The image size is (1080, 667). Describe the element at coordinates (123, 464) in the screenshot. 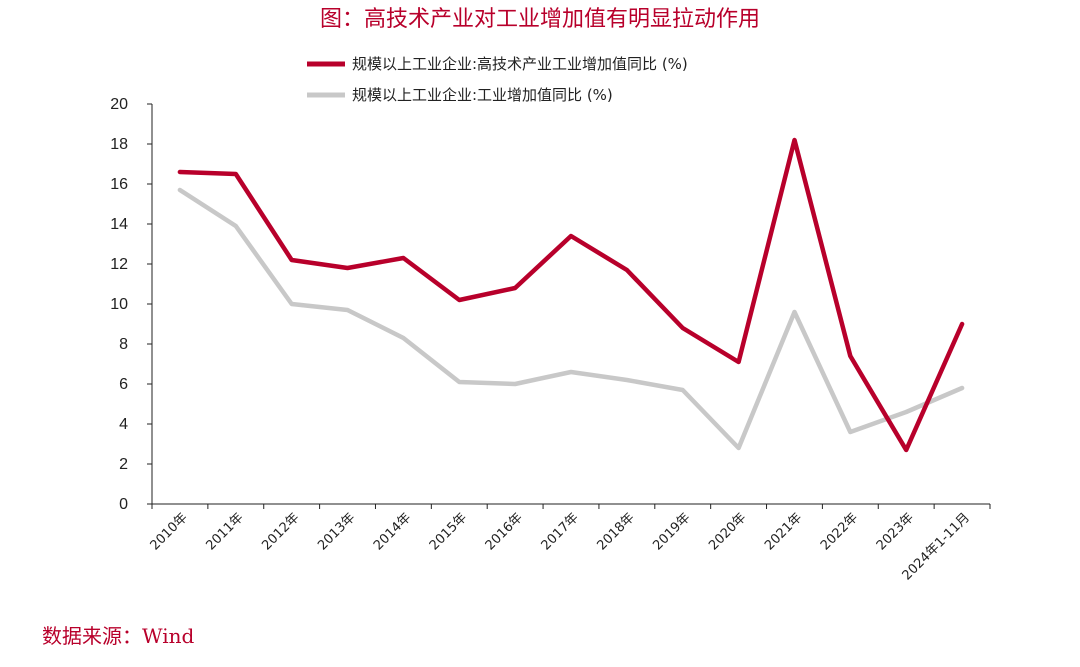

I see `y-tick-label: 2` at that location.